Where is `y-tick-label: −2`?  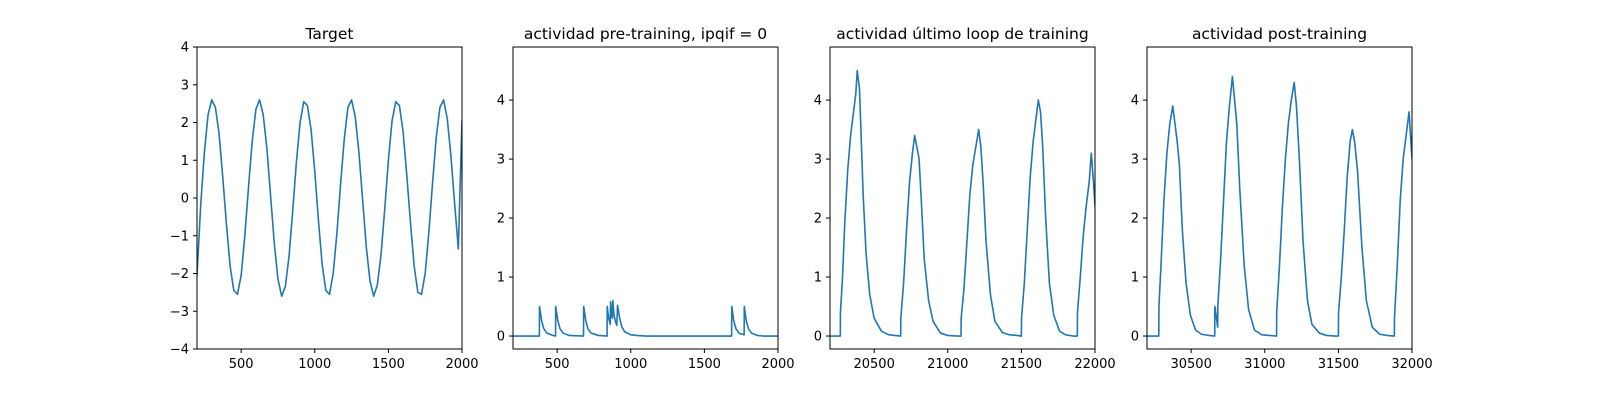 y-tick-label: −2 is located at coordinates (179, 274).